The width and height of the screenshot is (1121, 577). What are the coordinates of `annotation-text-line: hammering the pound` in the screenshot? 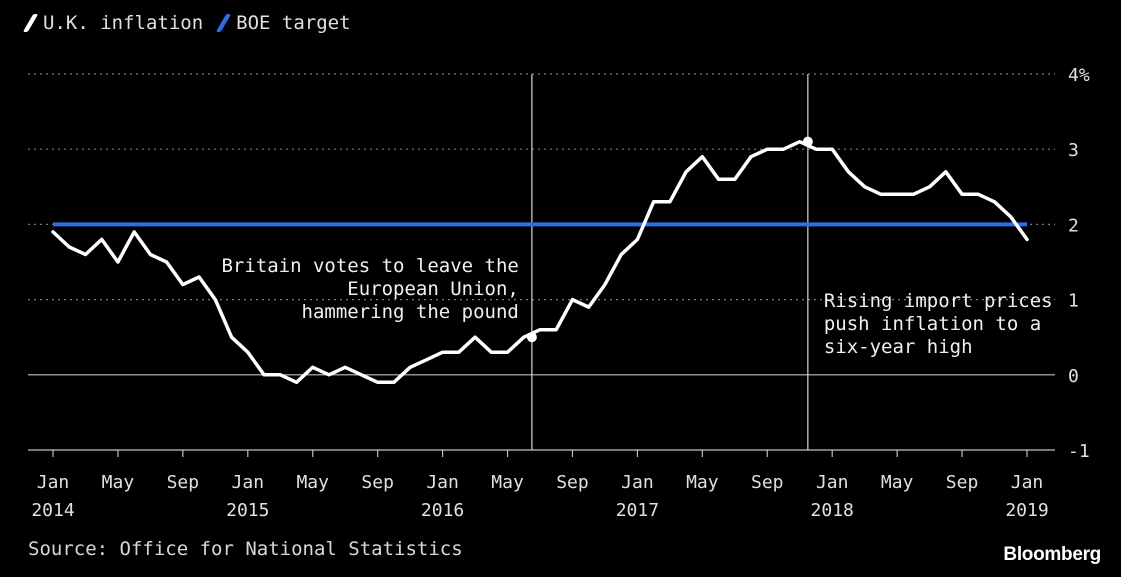 It's located at (410, 312).